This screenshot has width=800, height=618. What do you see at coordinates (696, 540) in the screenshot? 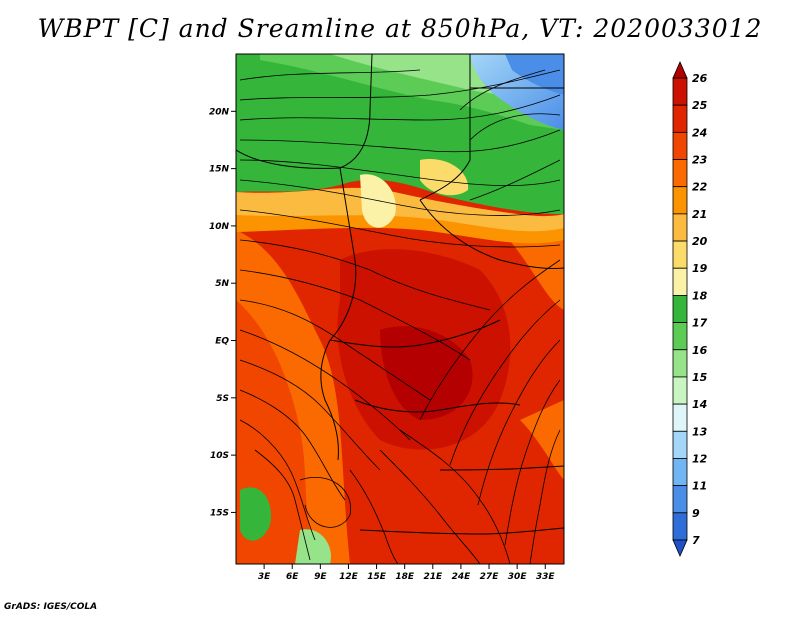
I see `colorbar-label: 7` at bounding box center [696, 540].